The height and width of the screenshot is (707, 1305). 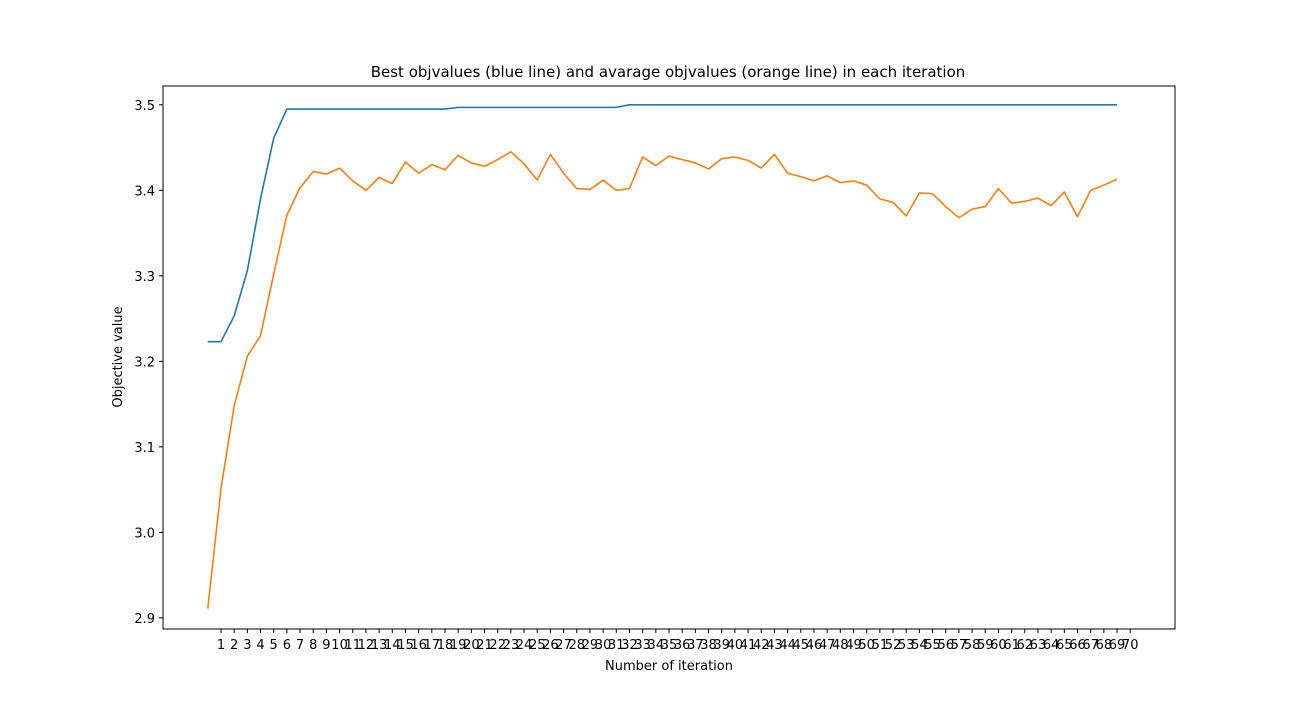 What do you see at coordinates (1011, 645) in the screenshot?
I see `x-tick-label: 61` at bounding box center [1011, 645].